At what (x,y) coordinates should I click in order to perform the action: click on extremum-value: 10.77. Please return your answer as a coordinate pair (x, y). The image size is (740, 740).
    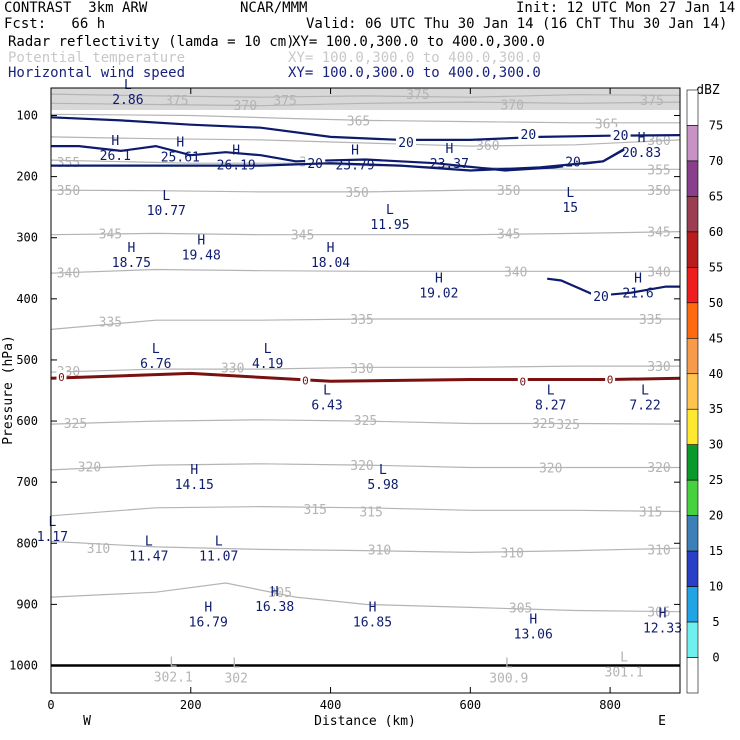
    Looking at the image, I should click on (166, 211).